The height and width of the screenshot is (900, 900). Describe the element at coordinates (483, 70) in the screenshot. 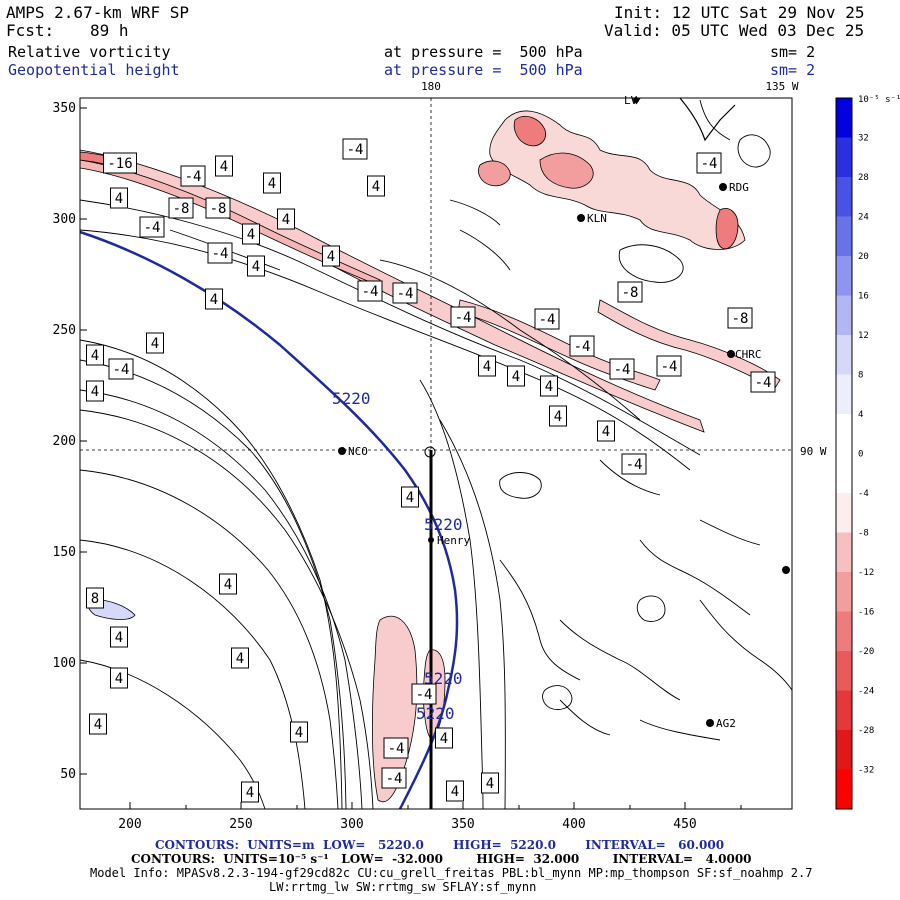

I see `field2-pressure: at pressure = 500 hPa` at that location.